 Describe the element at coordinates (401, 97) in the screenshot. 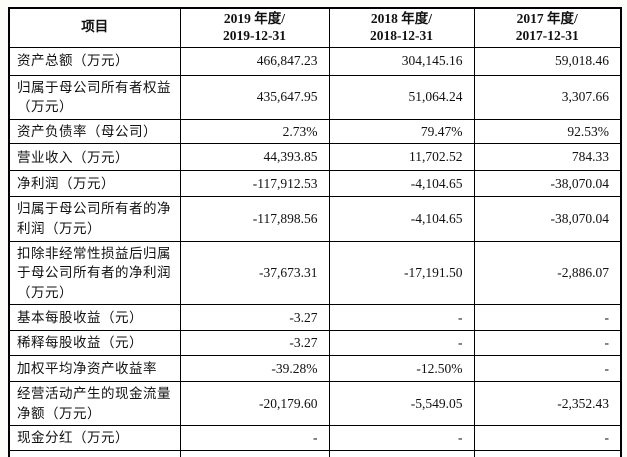

I see `value-2018: 51,064.24` at that location.